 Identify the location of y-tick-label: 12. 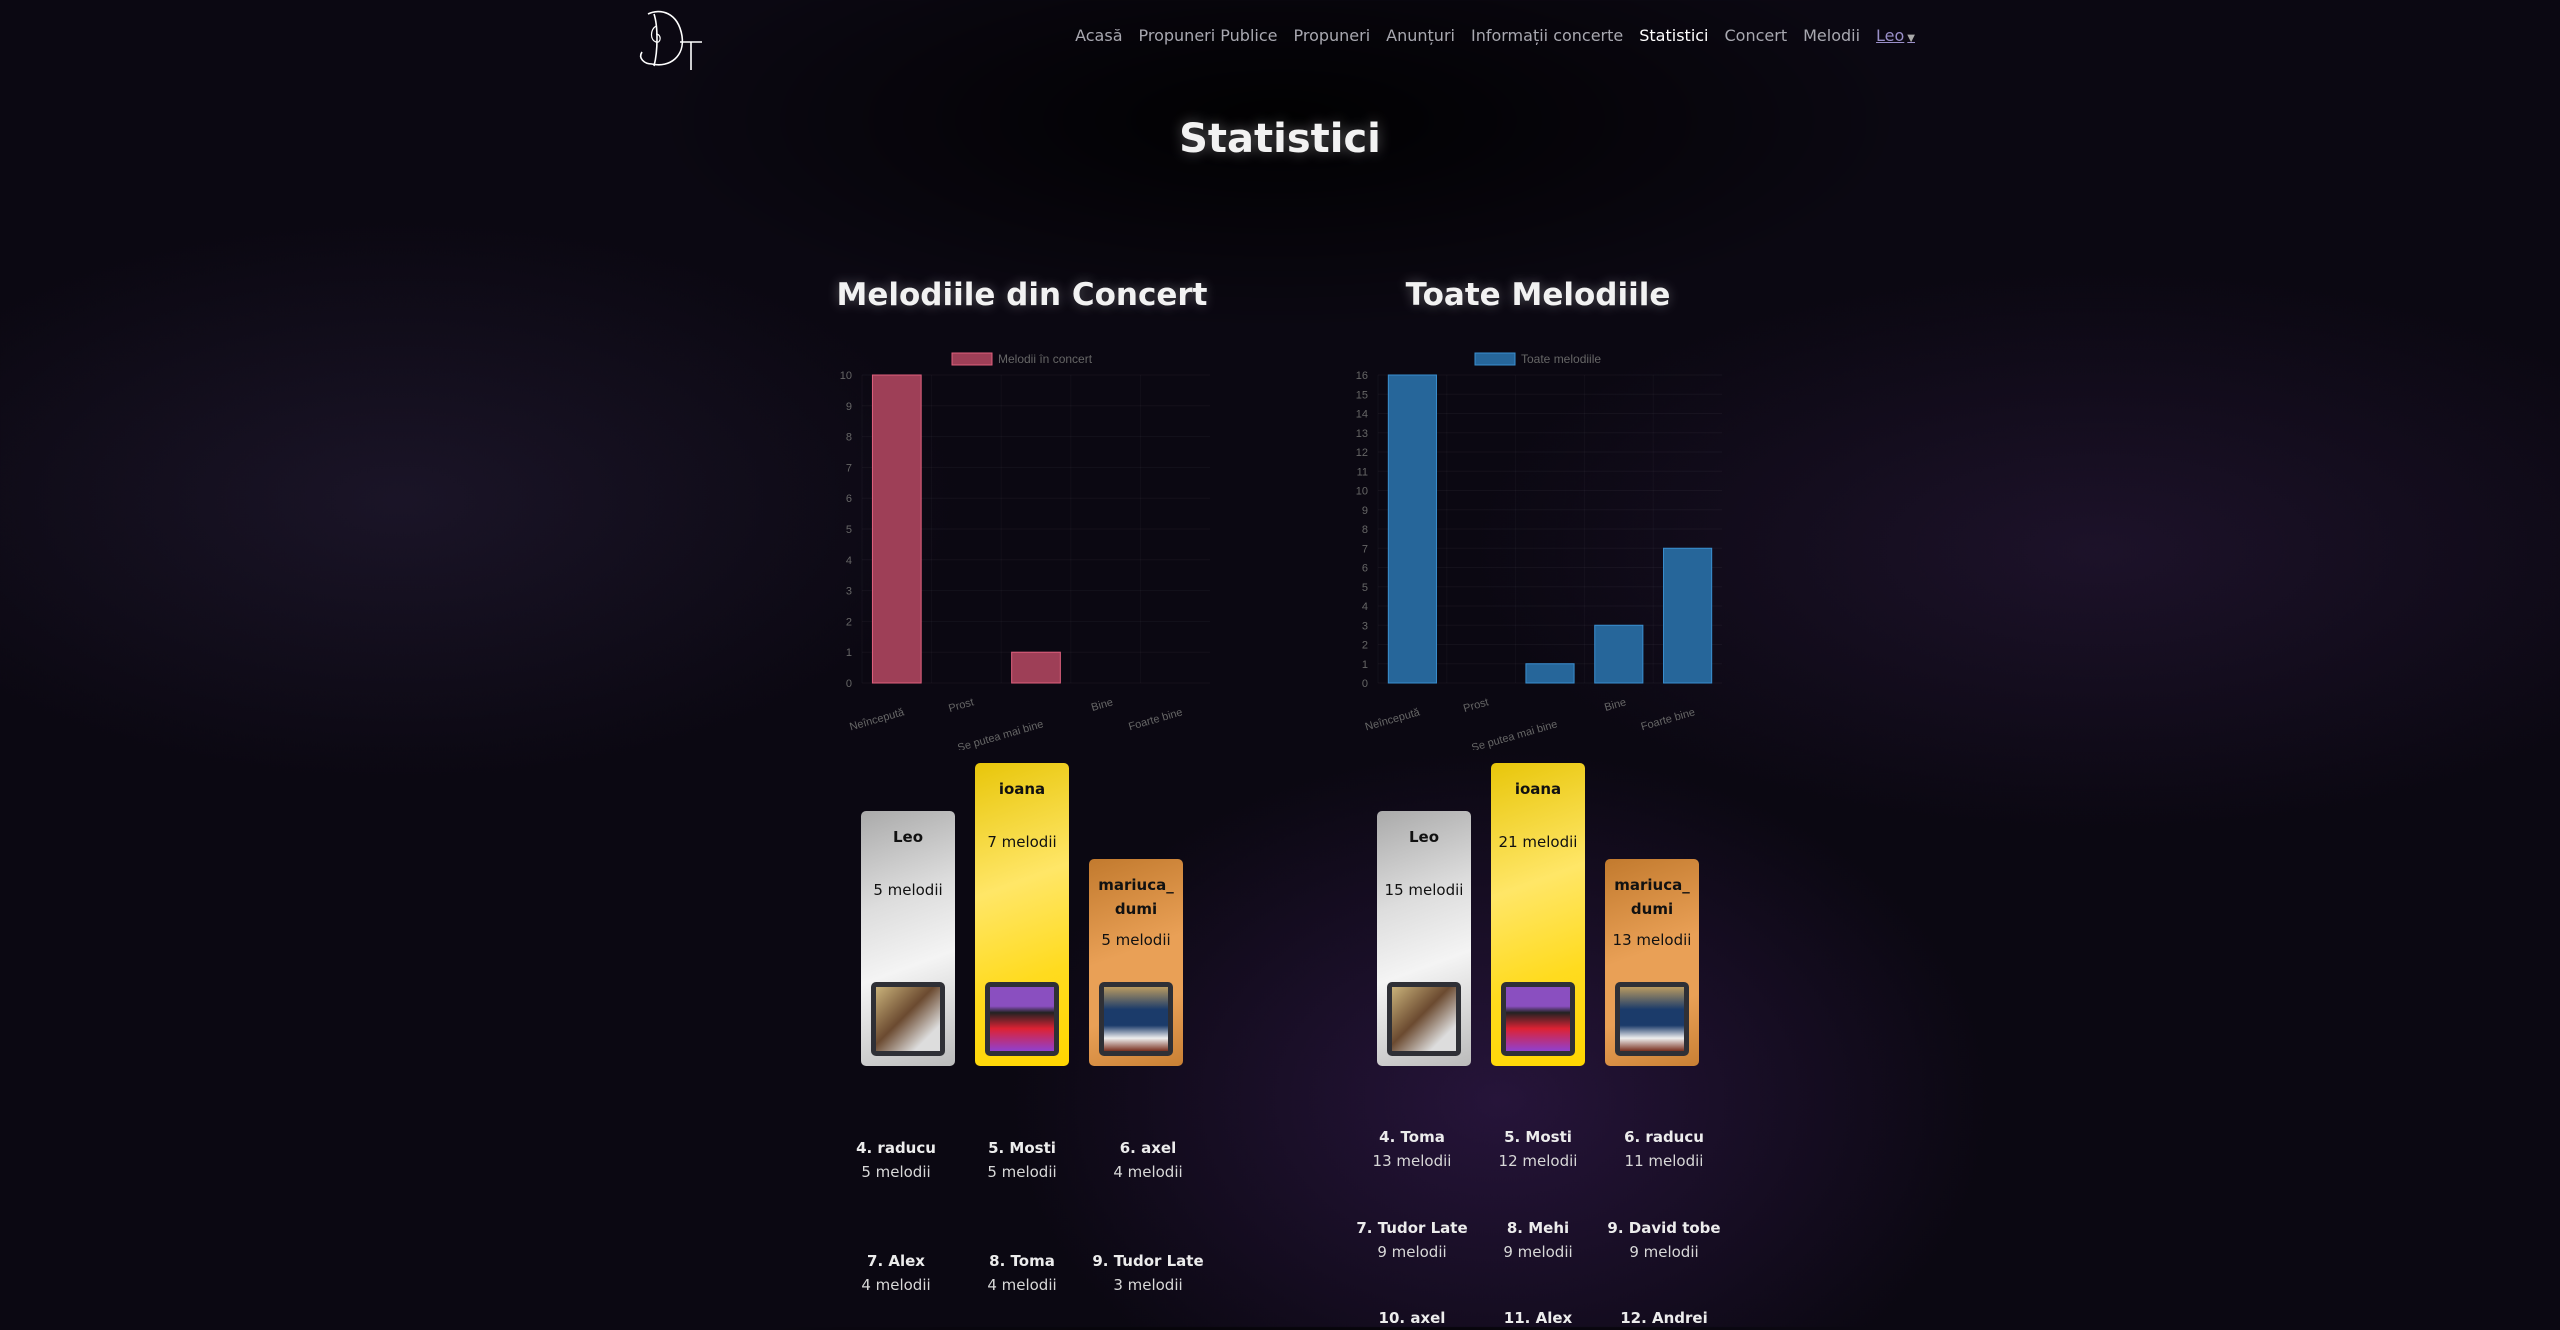
(1362, 453).